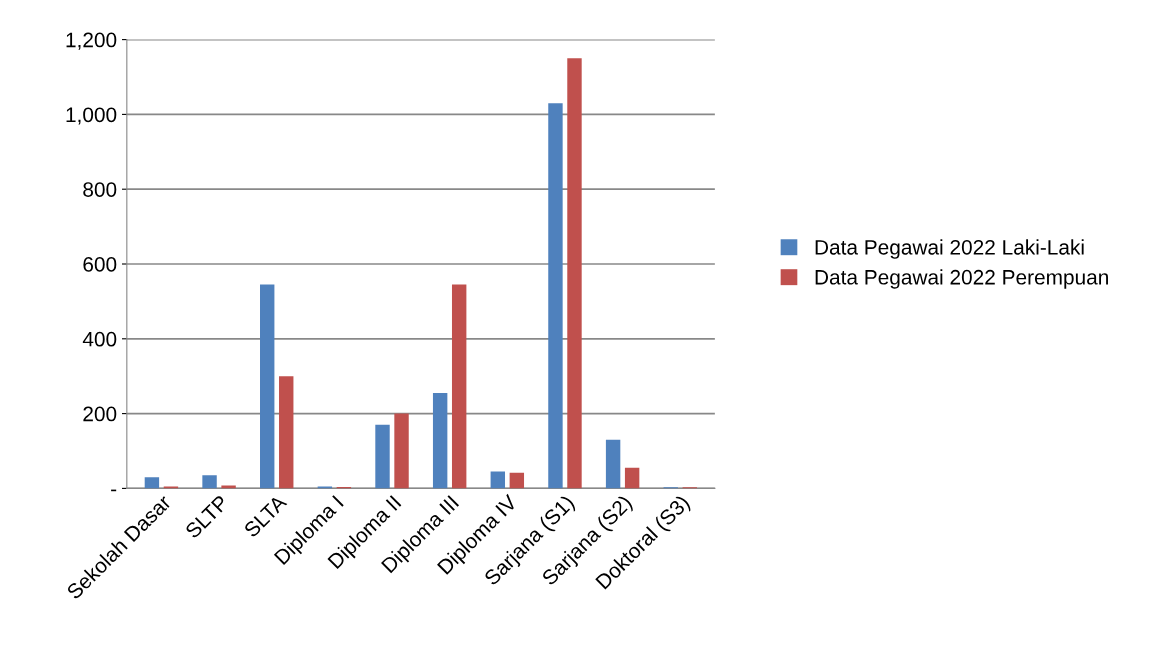 The image size is (1153, 660). I want to click on y-tick-label: 1,000, so click(91, 116).